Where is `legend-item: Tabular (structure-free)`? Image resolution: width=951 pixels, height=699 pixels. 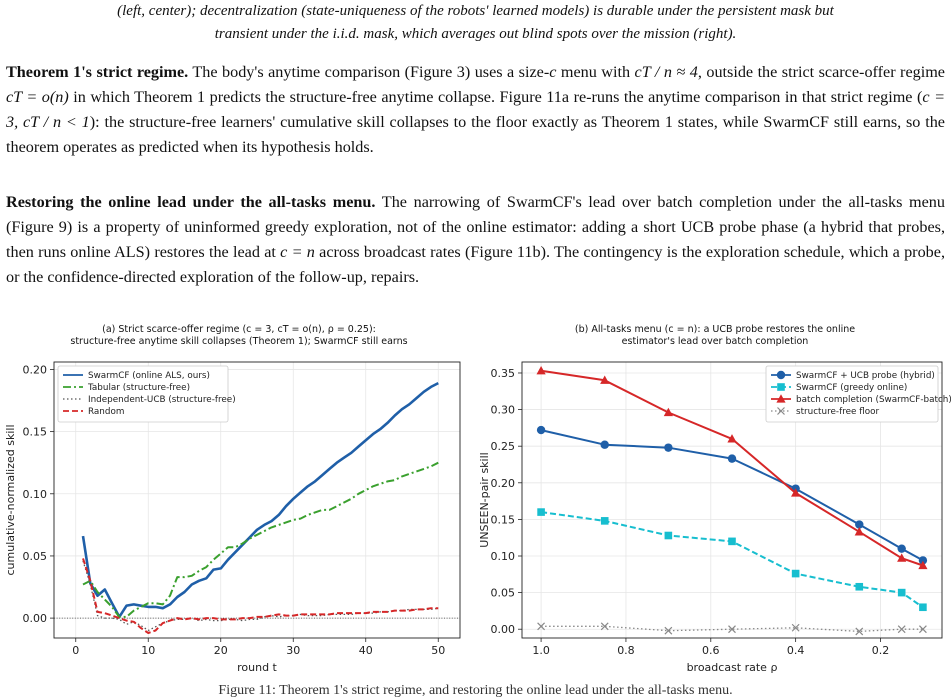 legend-item: Tabular (structure-free) is located at coordinates (126, 388).